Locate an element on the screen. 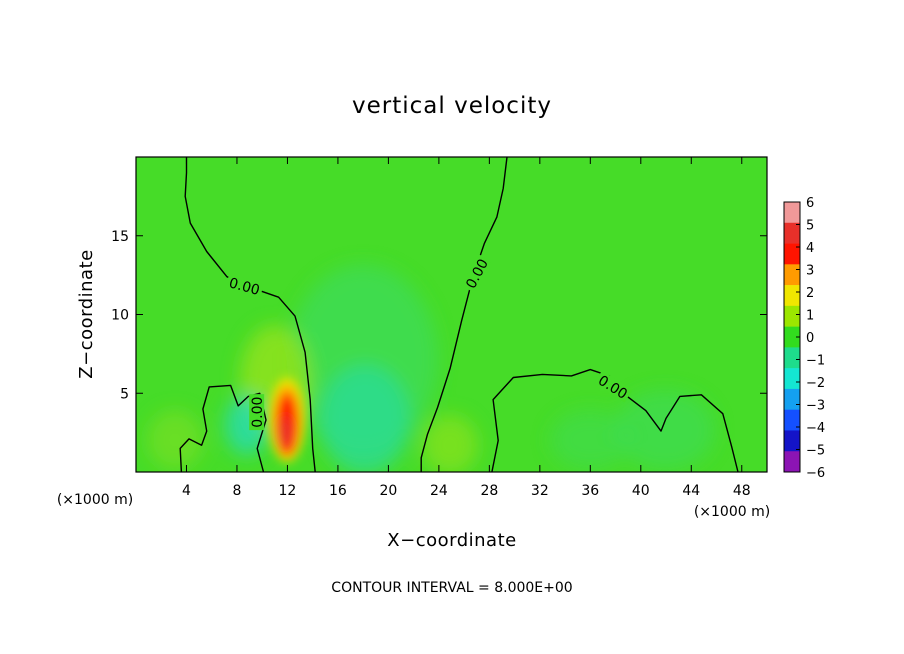 The width and height of the screenshot is (904, 654). colorbar-label: 3 is located at coordinates (810, 271).